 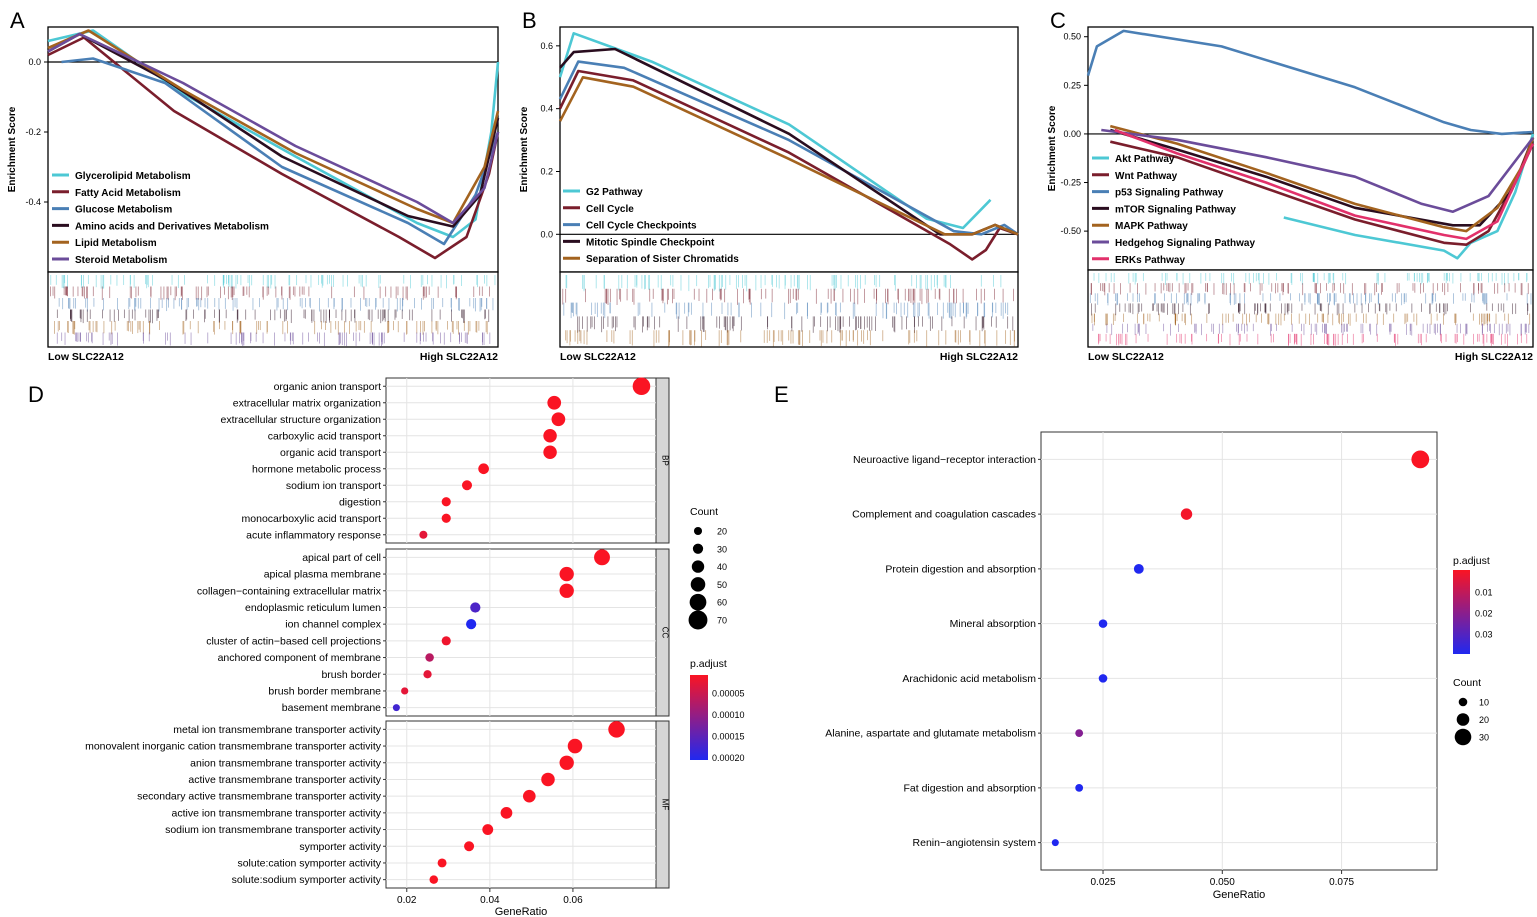 I want to click on x-tick-label: 0.075, so click(x=1341, y=882).